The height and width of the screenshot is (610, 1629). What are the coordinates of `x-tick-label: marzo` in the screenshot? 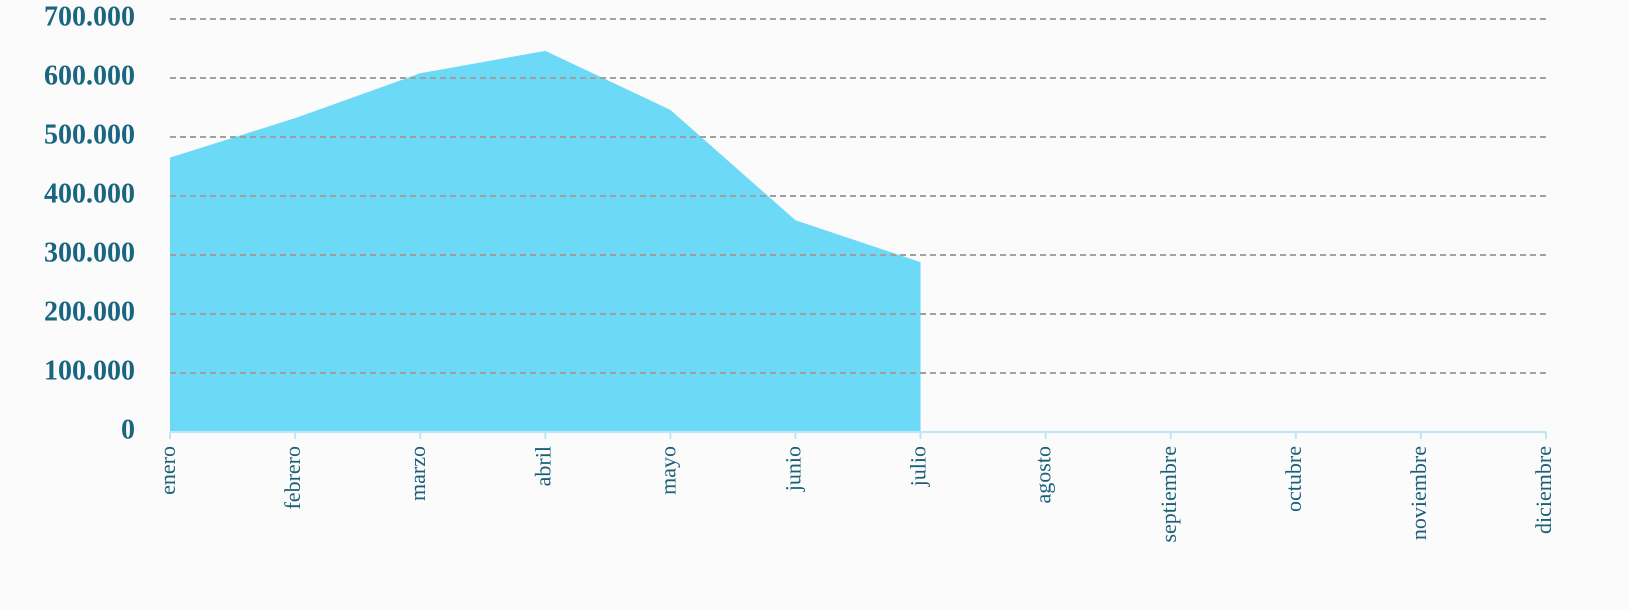 It's located at (417, 473).